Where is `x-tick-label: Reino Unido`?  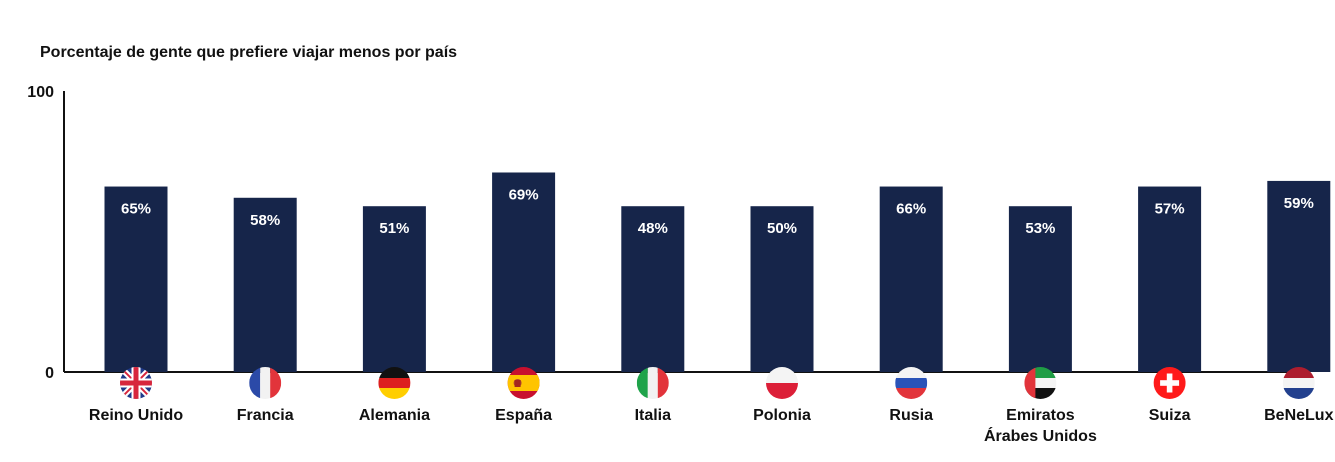 x-tick-label: Reino Unido is located at coordinates (136, 415).